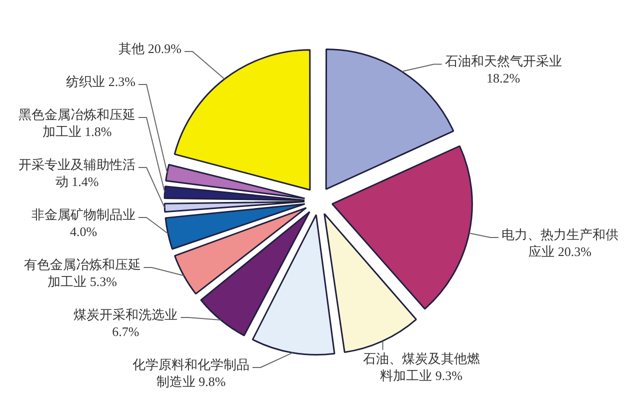 Image resolution: width=640 pixels, height=401 pixels. I want to click on slice-label: 黑色金属冶炼和压延加工业 1.8%, so click(77, 122).